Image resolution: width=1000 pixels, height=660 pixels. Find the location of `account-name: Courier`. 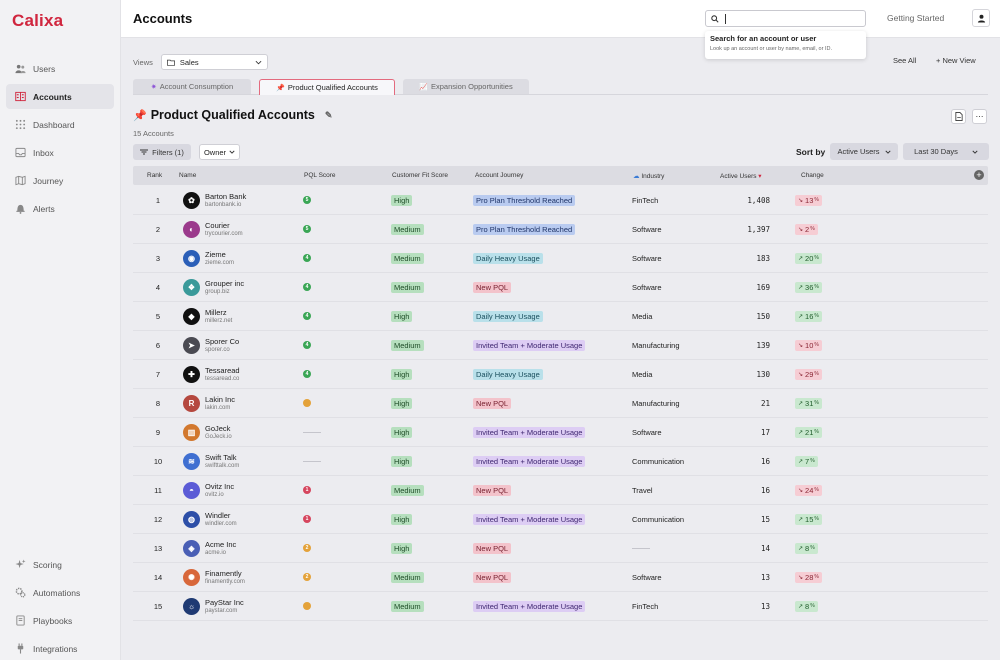

account-name: Courier is located at coordinates (217, 225).